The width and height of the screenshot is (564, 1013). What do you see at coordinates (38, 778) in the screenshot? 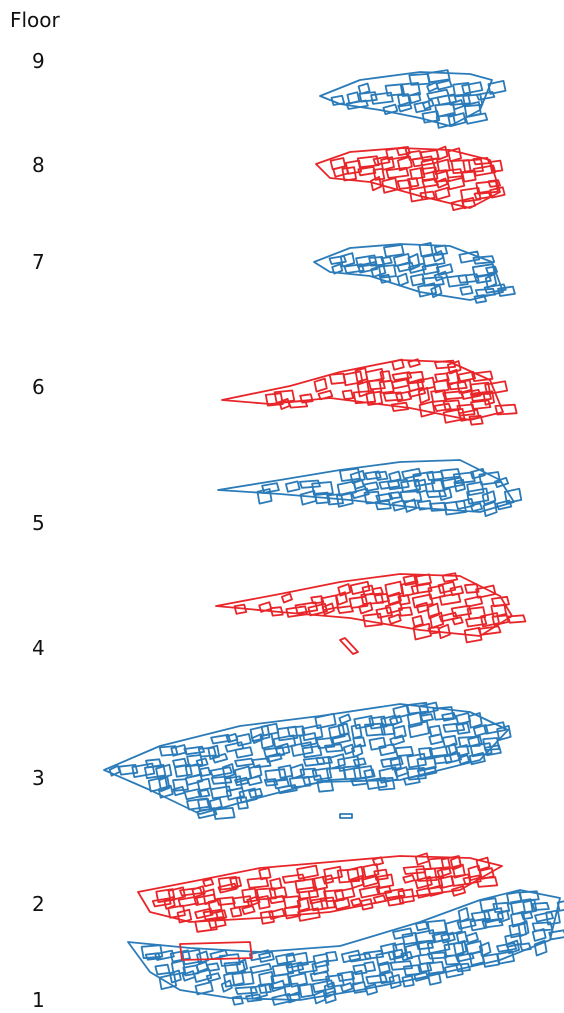
I see `floor-label-3: 3` at bounding box center [38, 778].